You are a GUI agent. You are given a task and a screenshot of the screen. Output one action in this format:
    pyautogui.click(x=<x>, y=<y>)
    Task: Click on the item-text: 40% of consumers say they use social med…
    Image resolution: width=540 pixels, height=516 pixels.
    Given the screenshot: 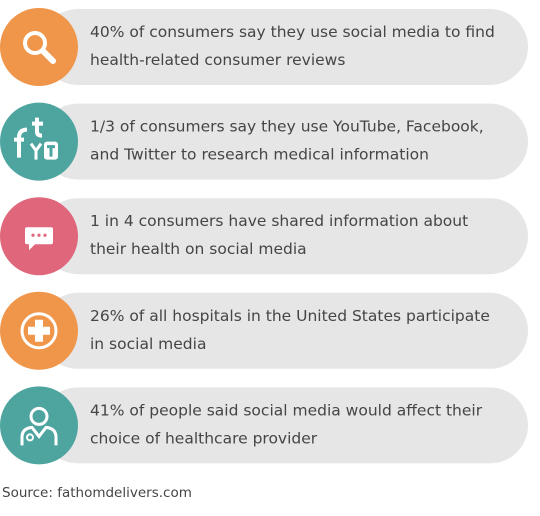 What is the action you would take?
    pyautogui.click(x=292, y=32)
    